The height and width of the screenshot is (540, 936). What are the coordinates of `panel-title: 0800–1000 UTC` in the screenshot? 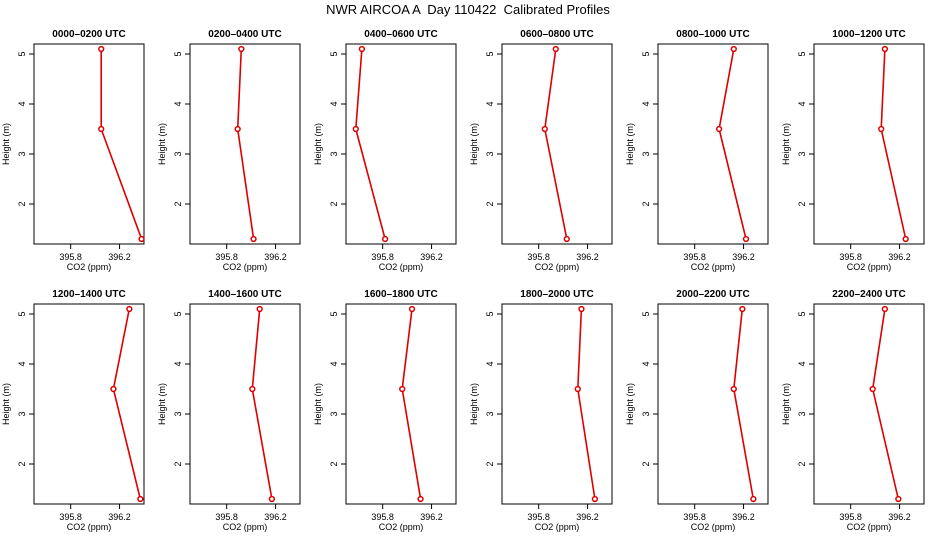 It's located at (712, 34).